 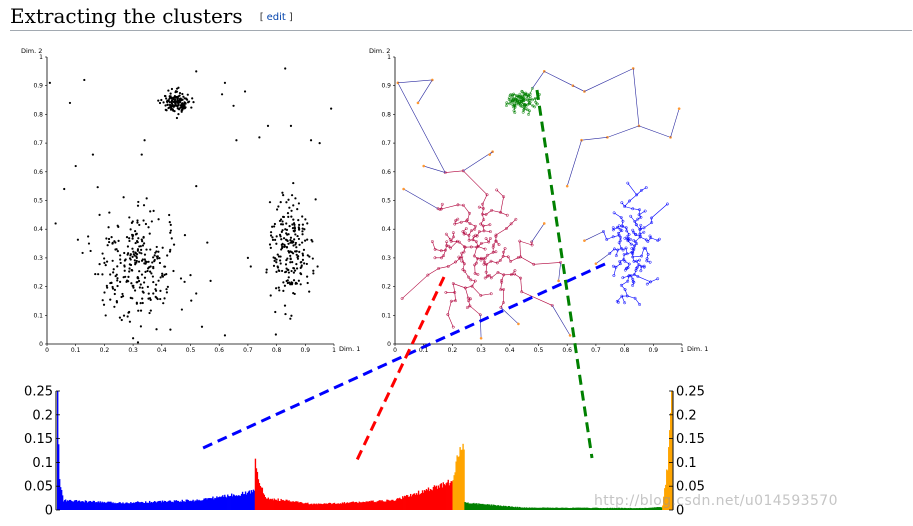 I want to click on edit-link: edit, so click(x=276, y=17).